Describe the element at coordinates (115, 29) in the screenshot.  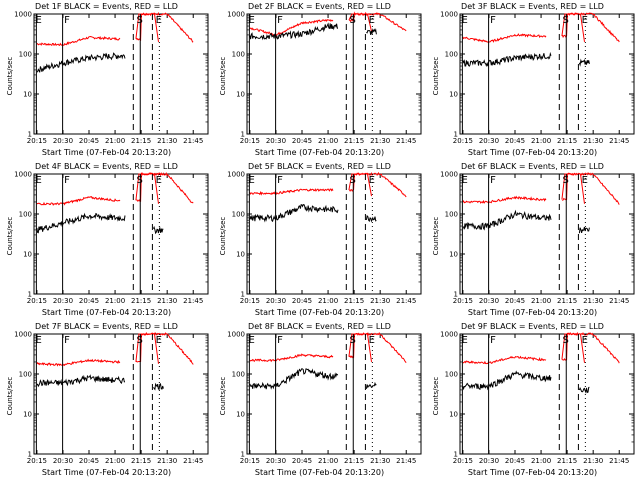
I see `lld-series-line` at that location.